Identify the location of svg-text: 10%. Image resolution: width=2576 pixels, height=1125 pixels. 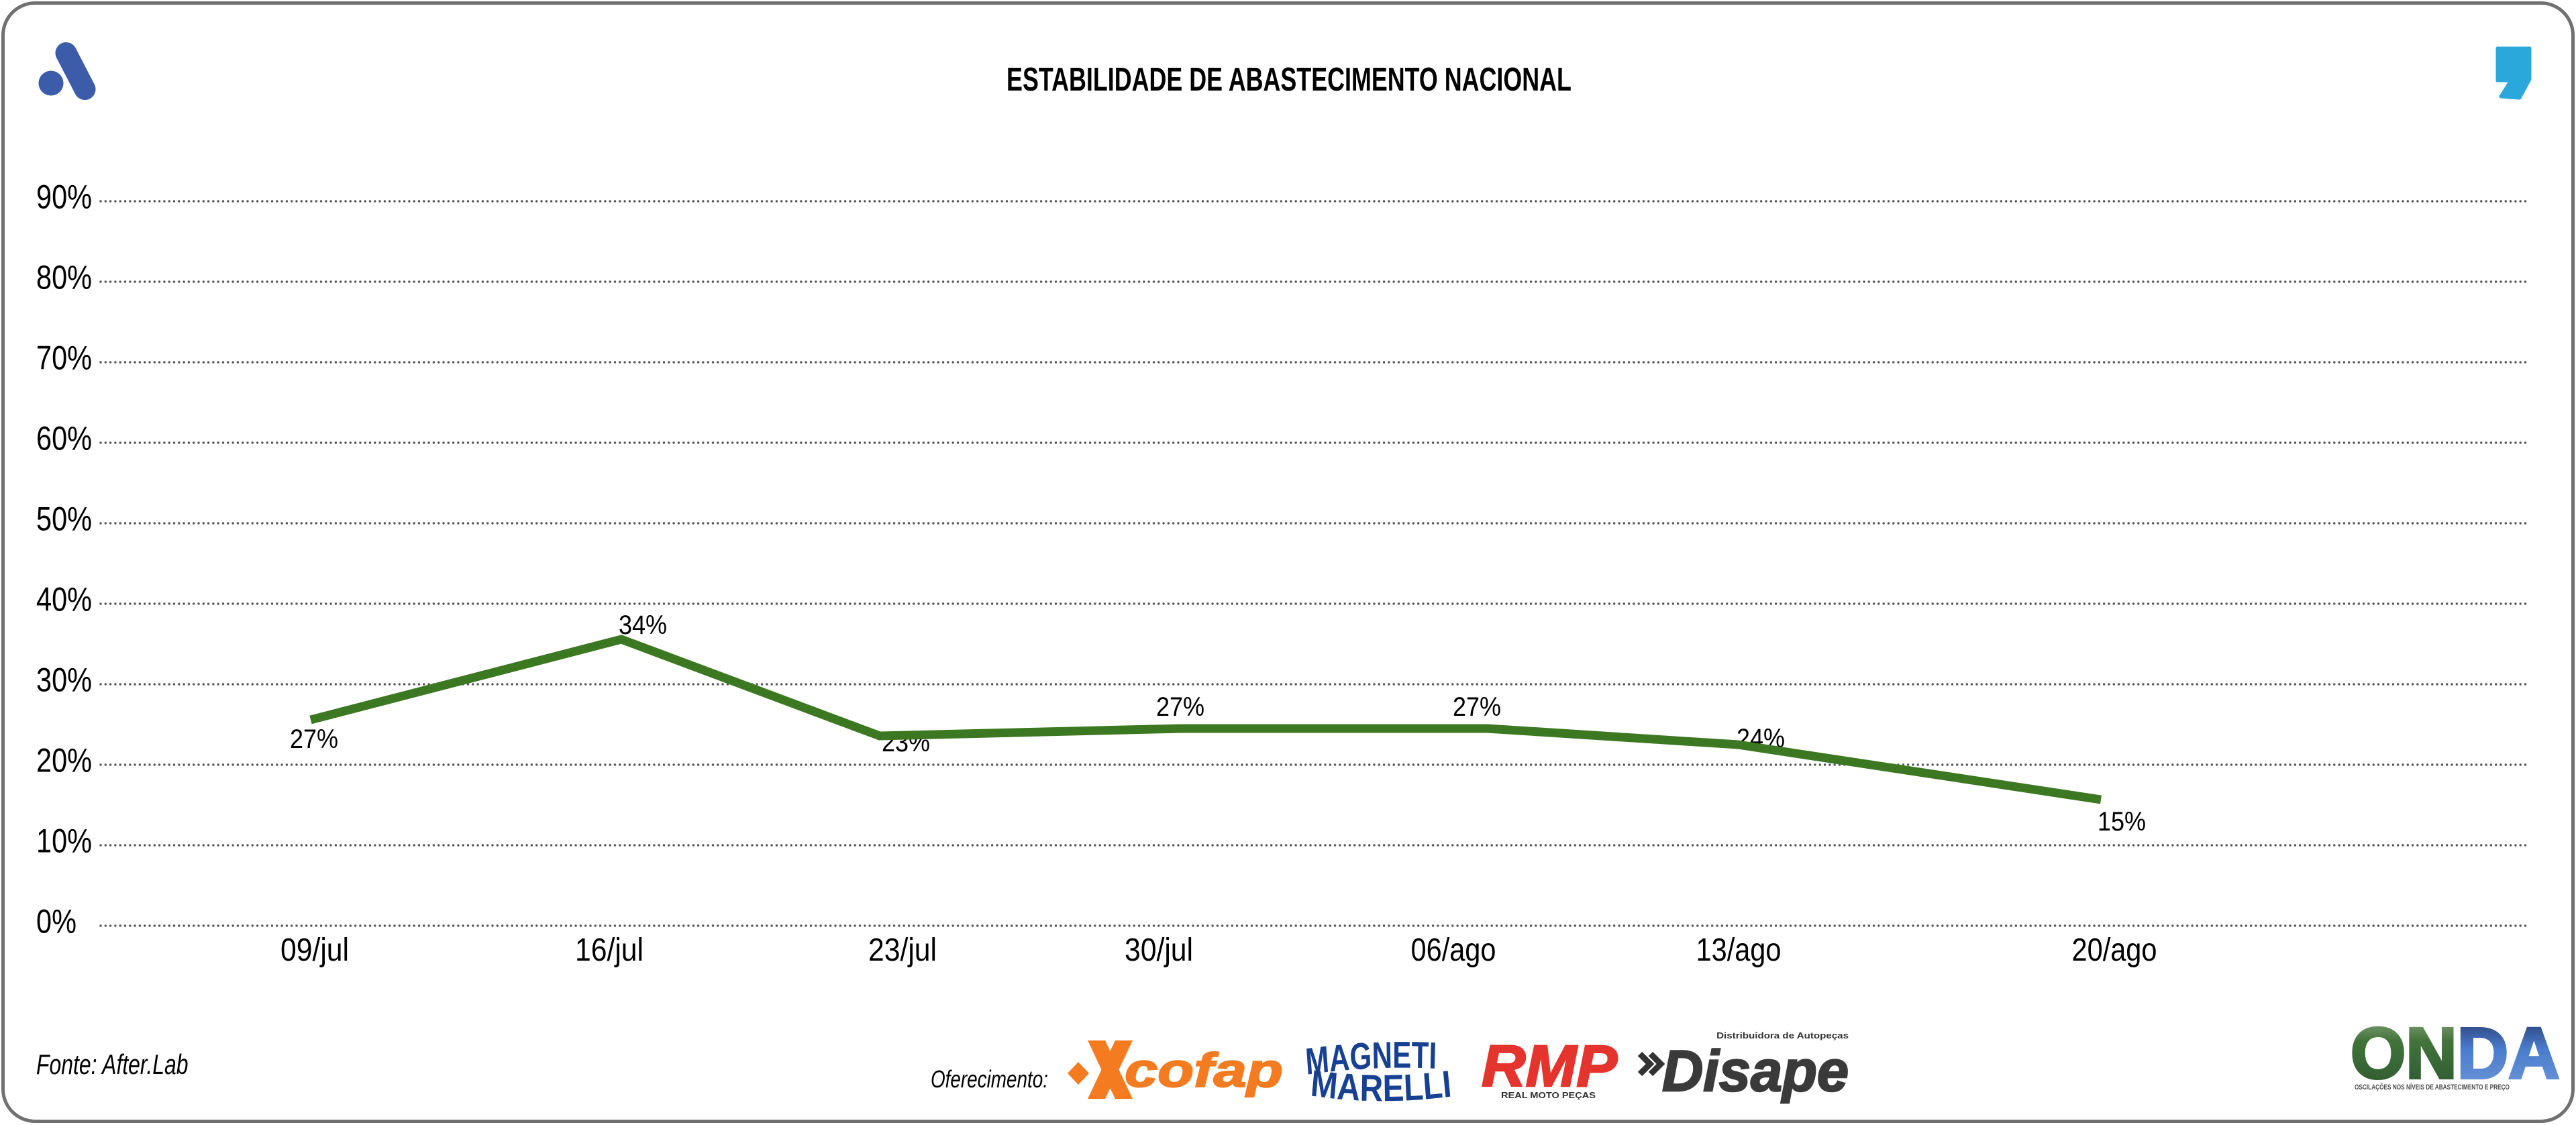
(64, 841).